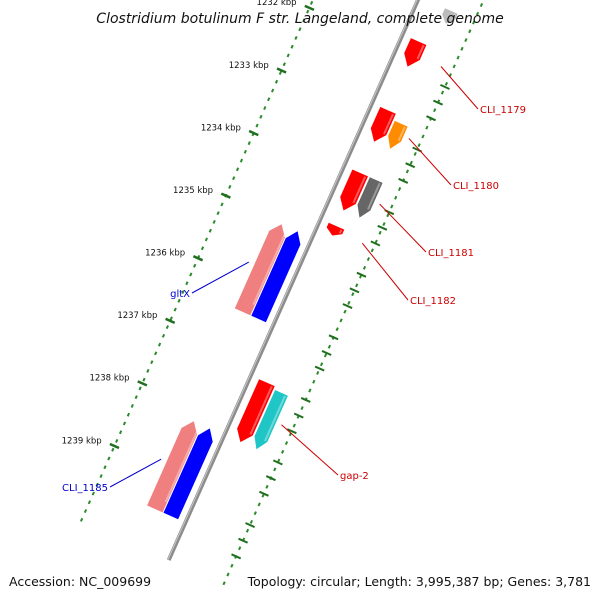 The width and height of the screenshot is (600, 600). What do you see at coordinates (401, 134) in the screenshot?
I see `feature-1-shine` at bounding box center [401, 134].